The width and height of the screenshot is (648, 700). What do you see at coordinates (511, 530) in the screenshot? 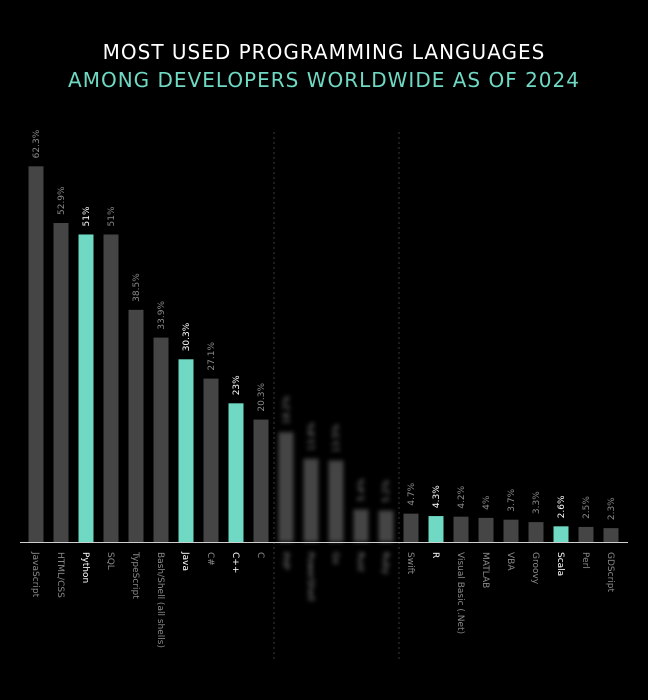
I see `bar-vba` at bounding box center [511, 530].